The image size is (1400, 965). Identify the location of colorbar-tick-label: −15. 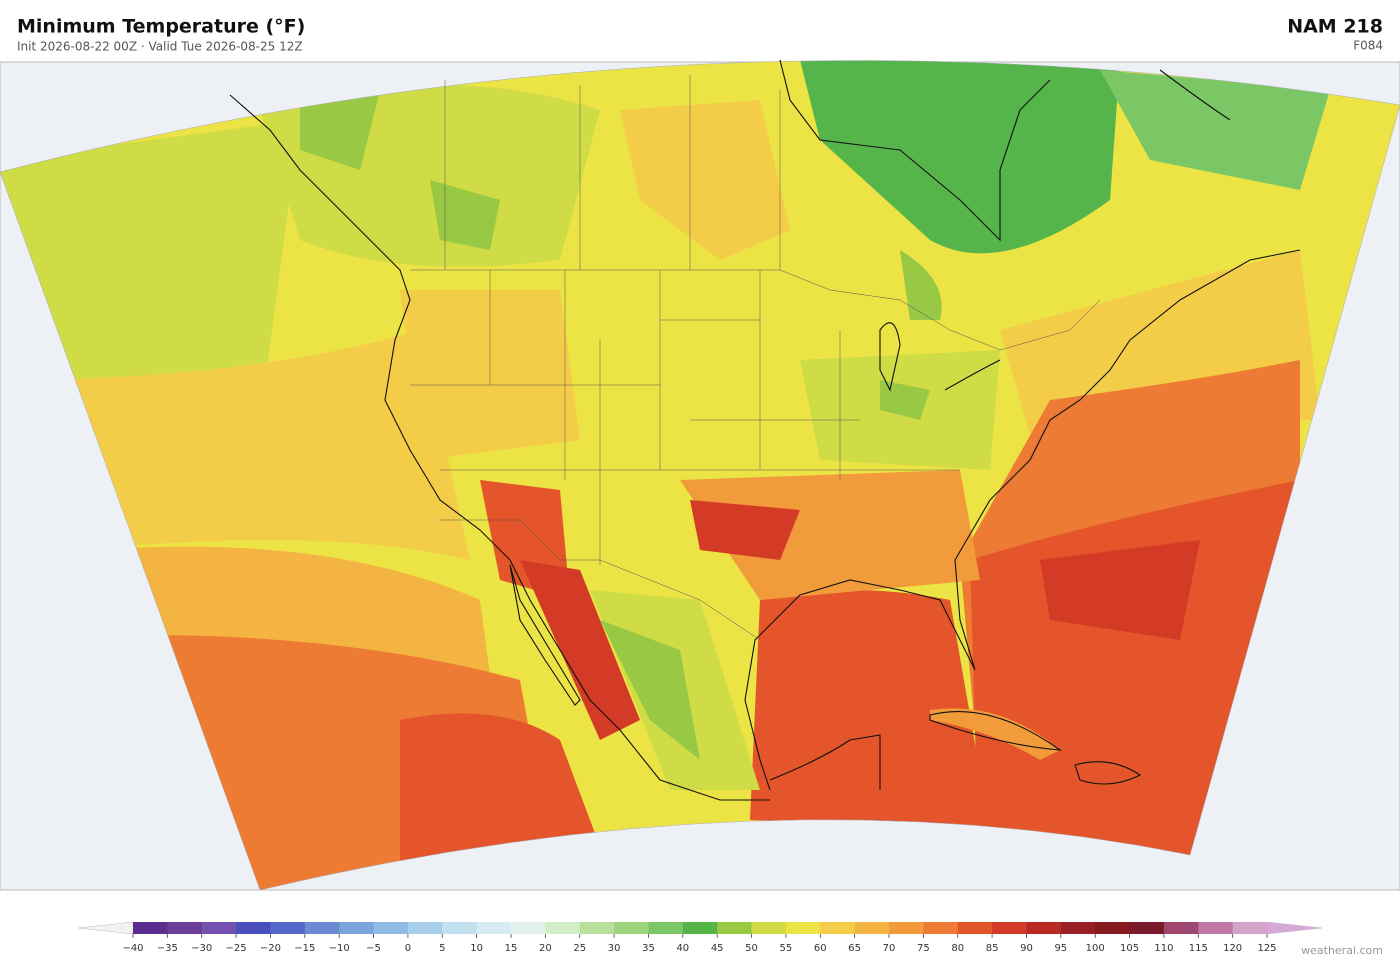
(304, 948).